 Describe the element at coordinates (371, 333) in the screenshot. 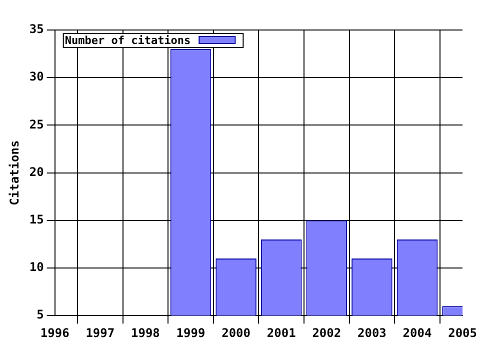

I see `x-tick-label: 2003` at that location.